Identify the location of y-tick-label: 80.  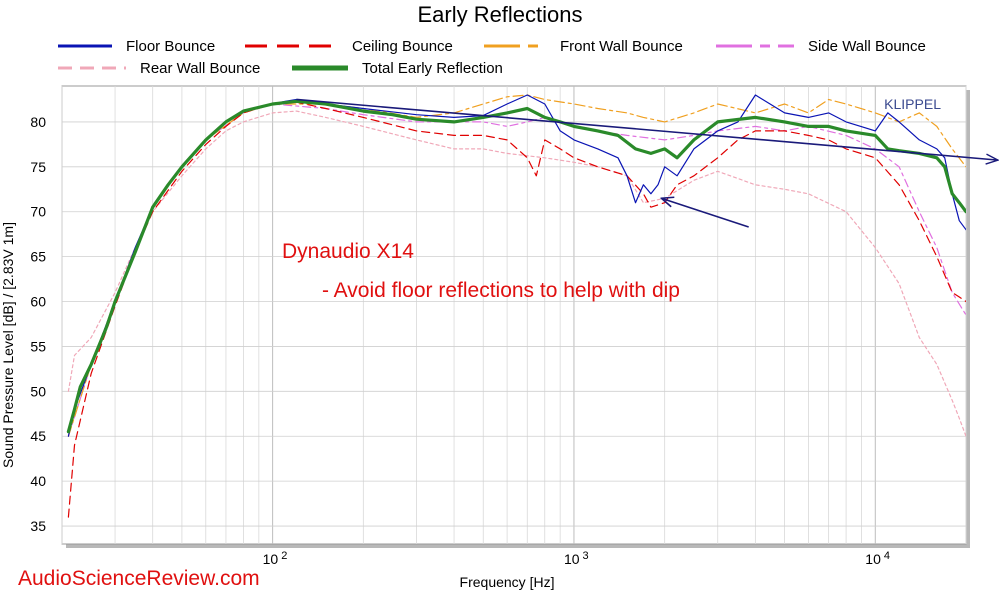
(38, 122).